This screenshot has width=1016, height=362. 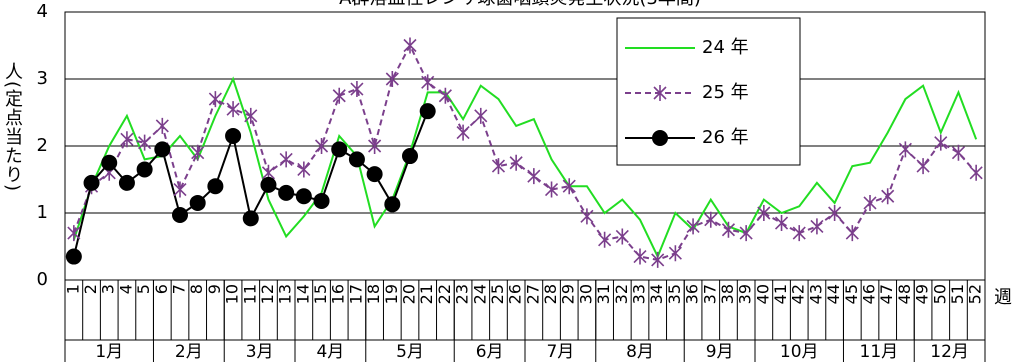 What do you see at coordinates (249, 294) in the screenshot?
I see `x-tick-label: 11` at bounding box center [249, 294].